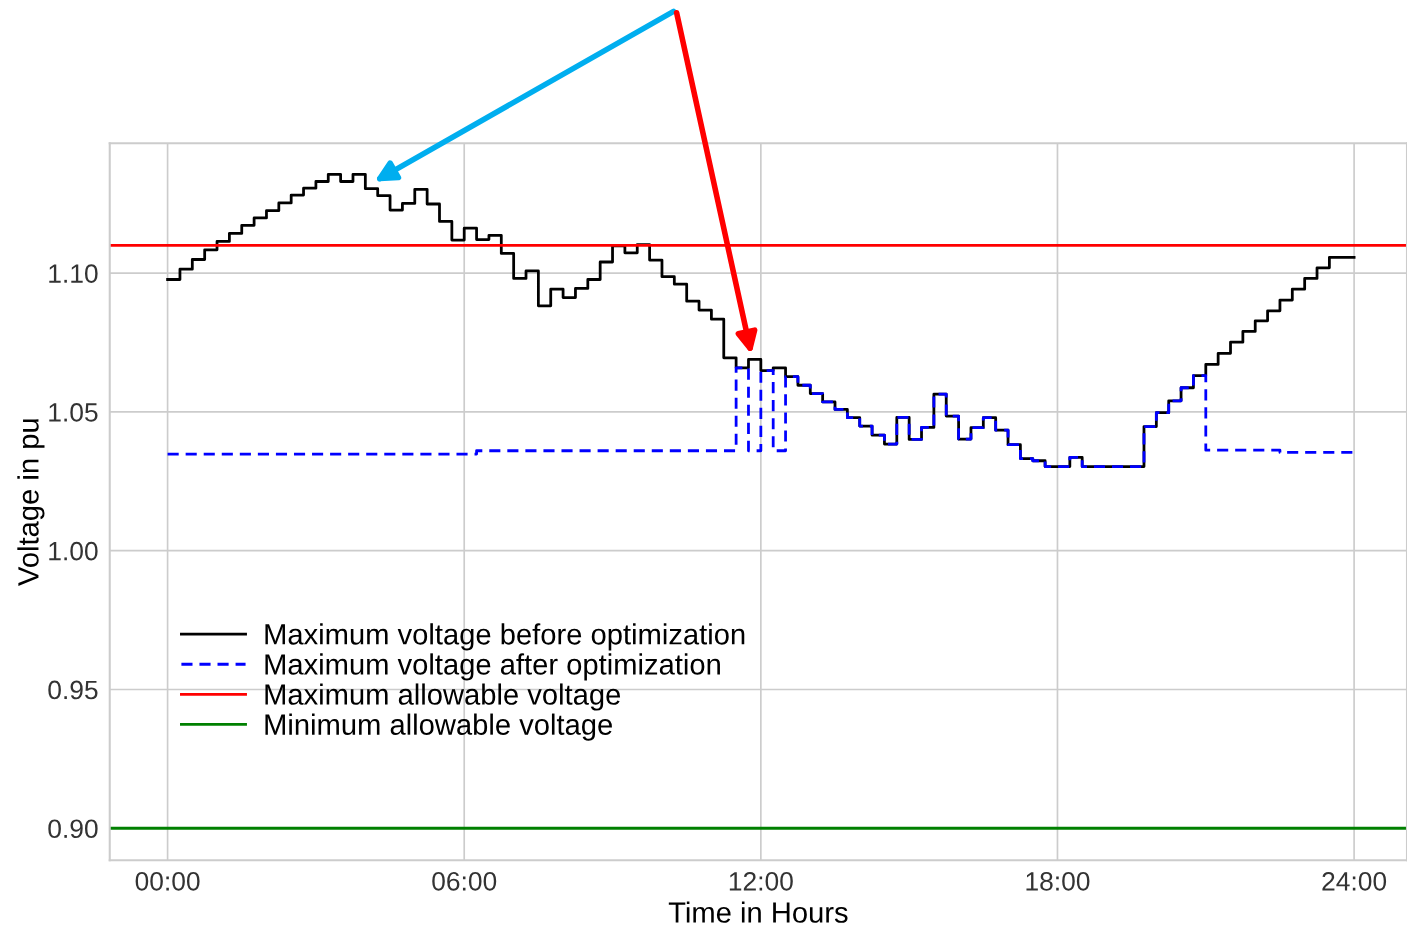  Describe the element at coordinates (73, 690) in the screenshot. I see `y-tick-label: 0.95` at that location.